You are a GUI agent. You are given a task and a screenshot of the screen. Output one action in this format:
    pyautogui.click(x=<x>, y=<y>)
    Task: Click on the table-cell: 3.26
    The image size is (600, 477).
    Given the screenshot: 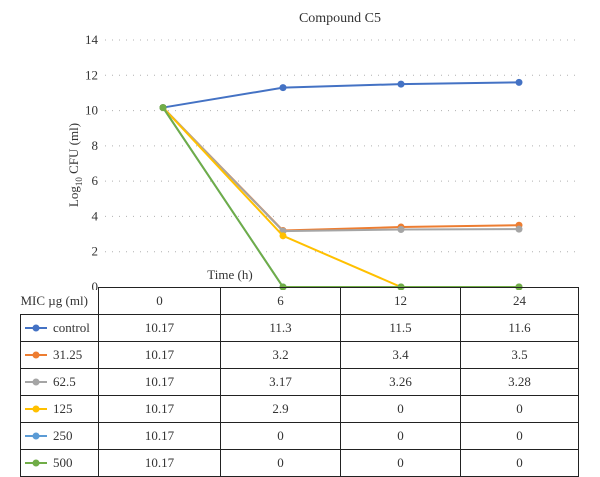 What is the action you would take?
    pyautogui.click(x=400, y=382)
    